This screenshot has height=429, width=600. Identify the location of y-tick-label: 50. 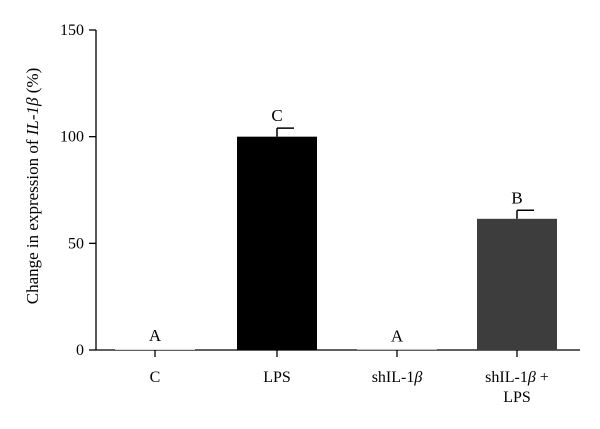
(76, 243).